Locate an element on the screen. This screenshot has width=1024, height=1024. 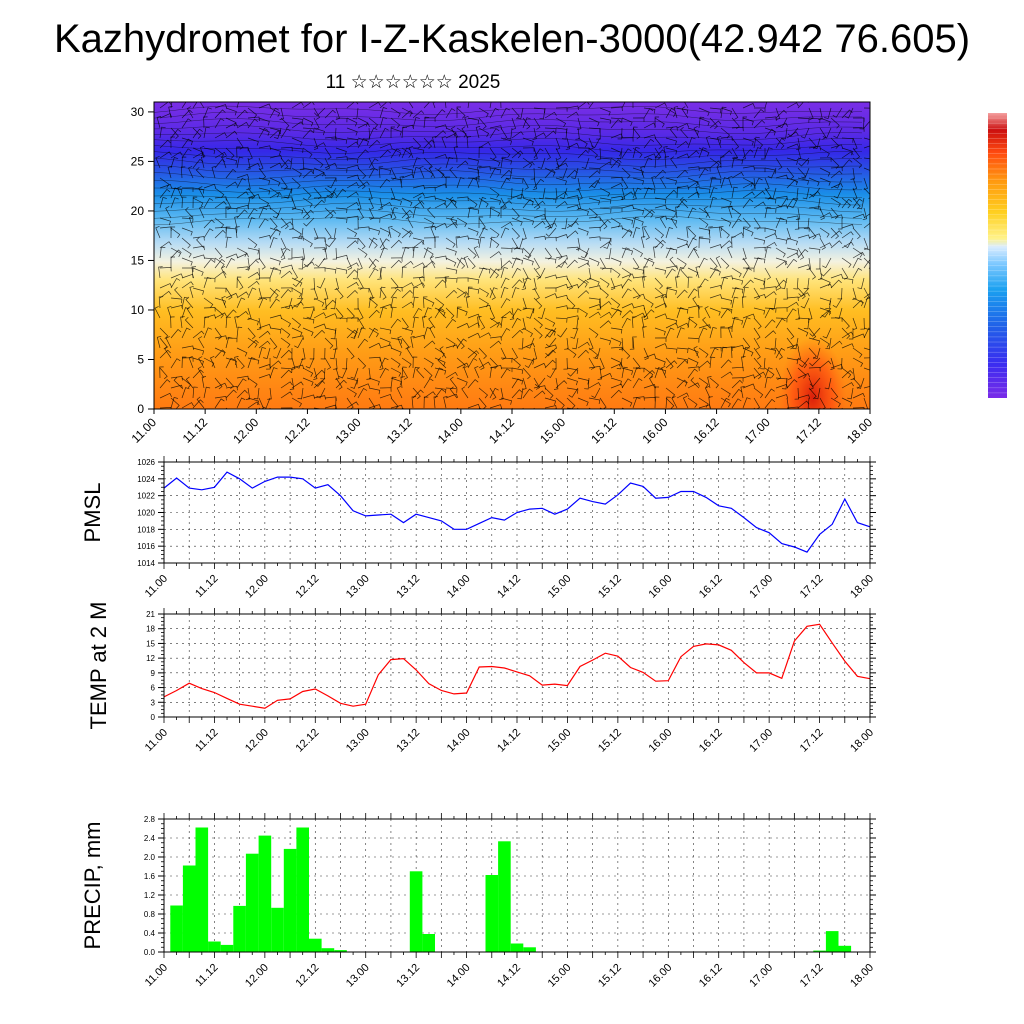
x-tick-label: 14.12 is located at coordinates (509, 976).